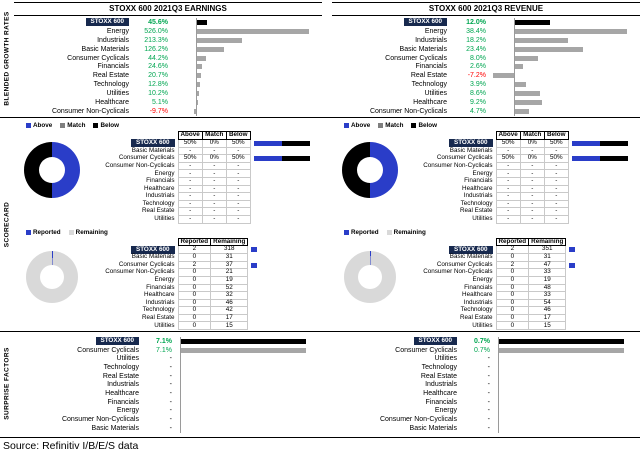 This screenshot has height=457, width=640. I want to click on reported-cell: 17, so click(547, 318).